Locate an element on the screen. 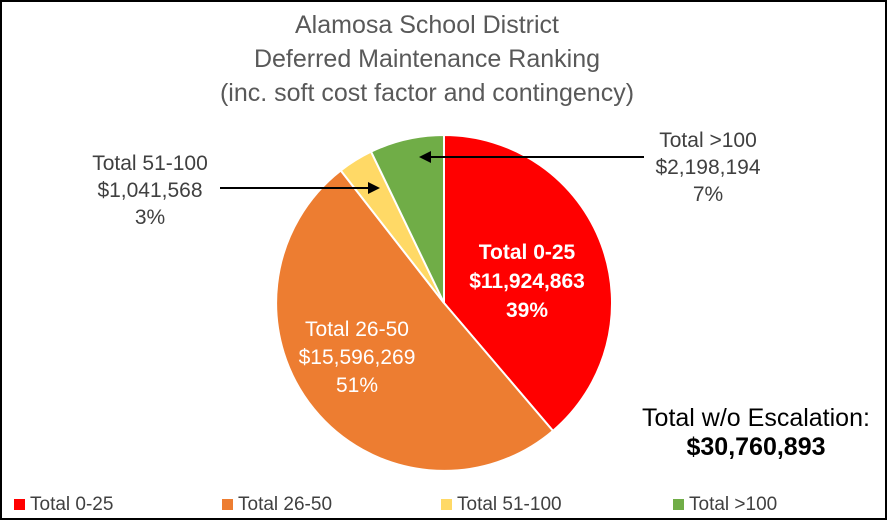  slice-label-percent: 7% is located at coordinates (708, 194).